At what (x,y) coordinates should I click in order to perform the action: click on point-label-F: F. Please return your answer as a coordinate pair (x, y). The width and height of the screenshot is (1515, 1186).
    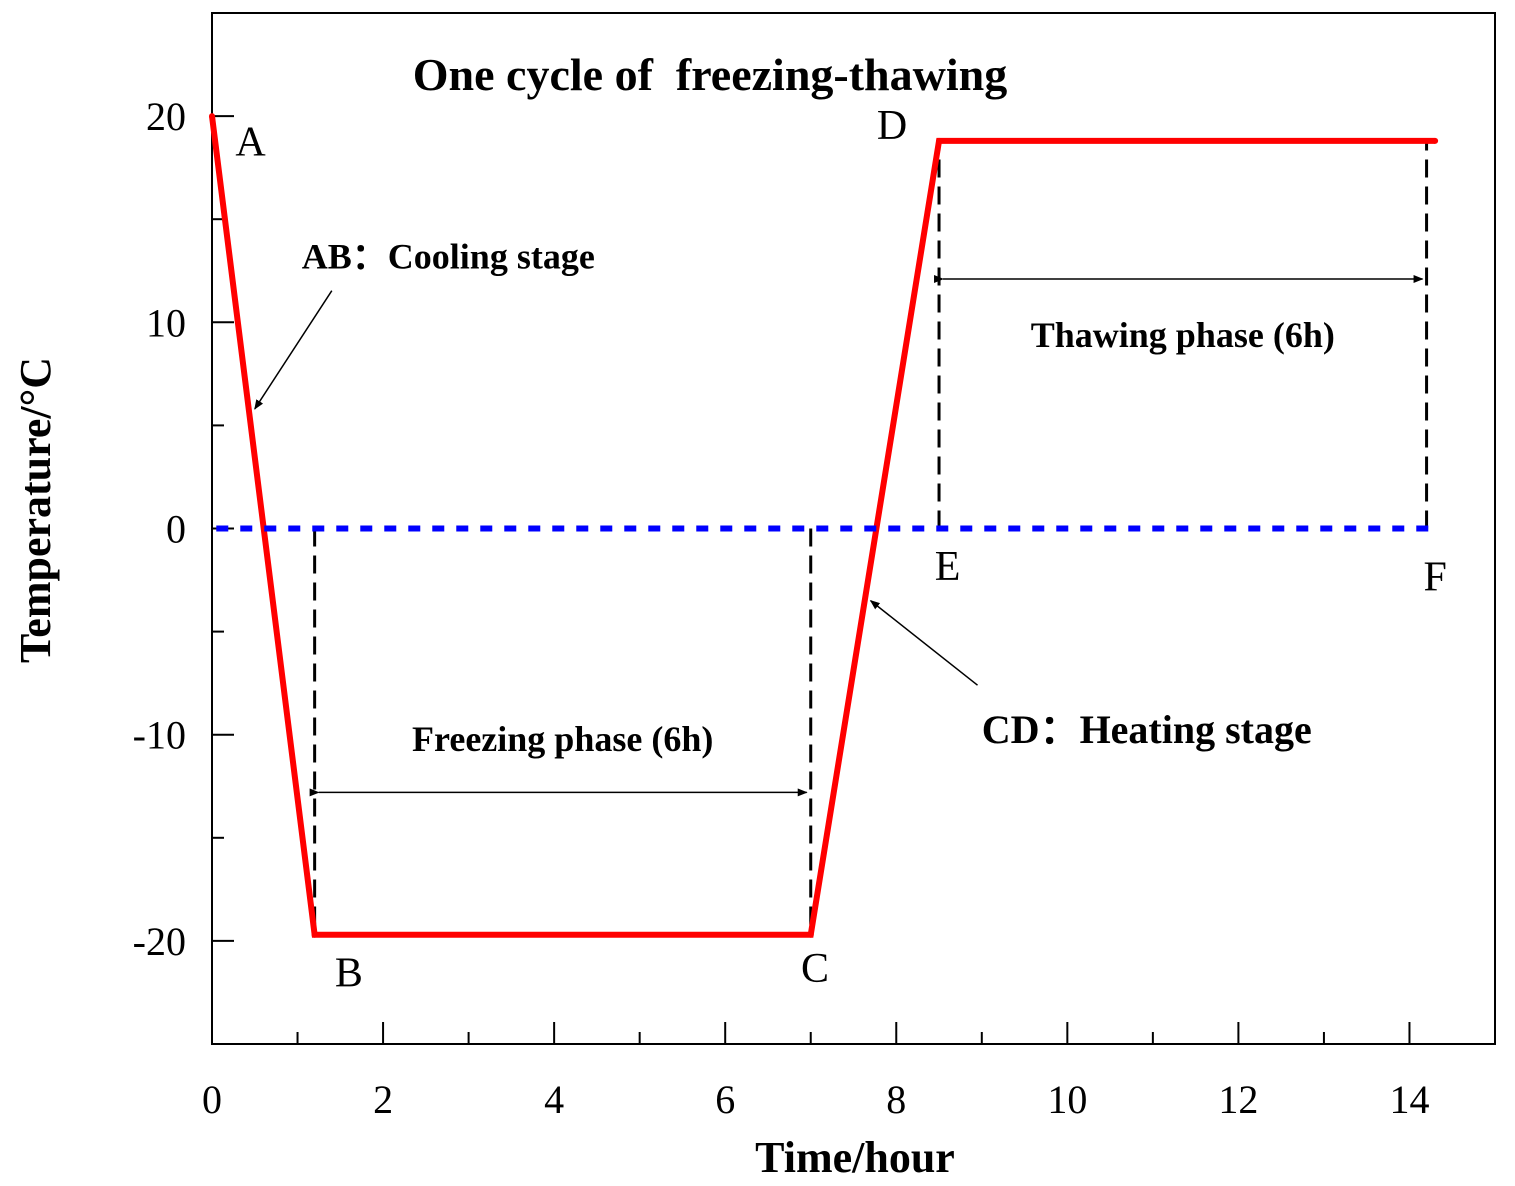
    Looking at the image, I should click on (1434, 577).